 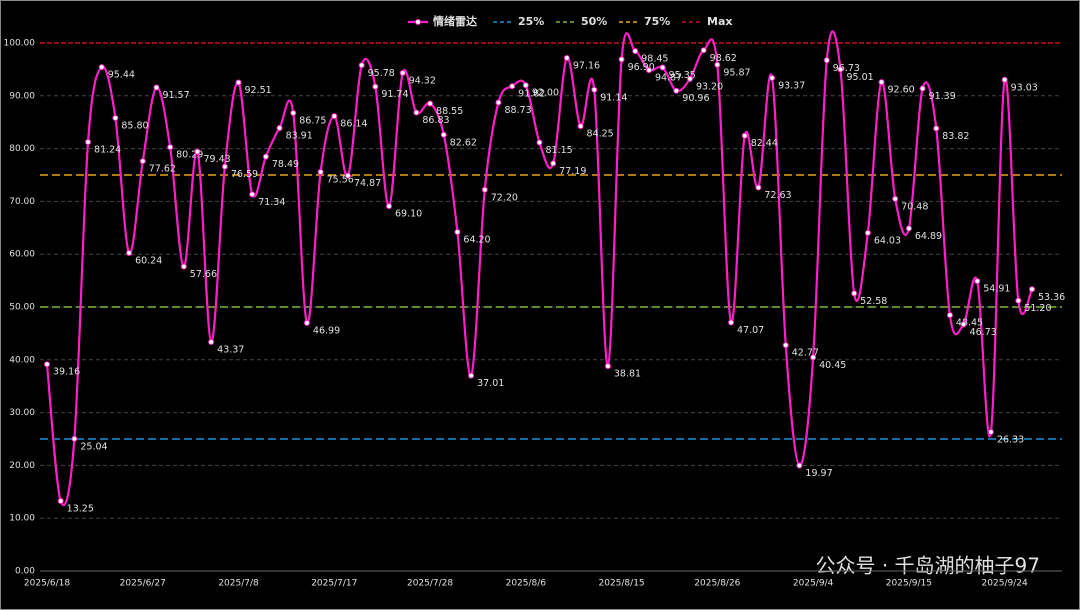 What do you see at coordinates (859, 77) in the screenshot?
I see `data-label: 95.01` at bounding box center [859, 77].